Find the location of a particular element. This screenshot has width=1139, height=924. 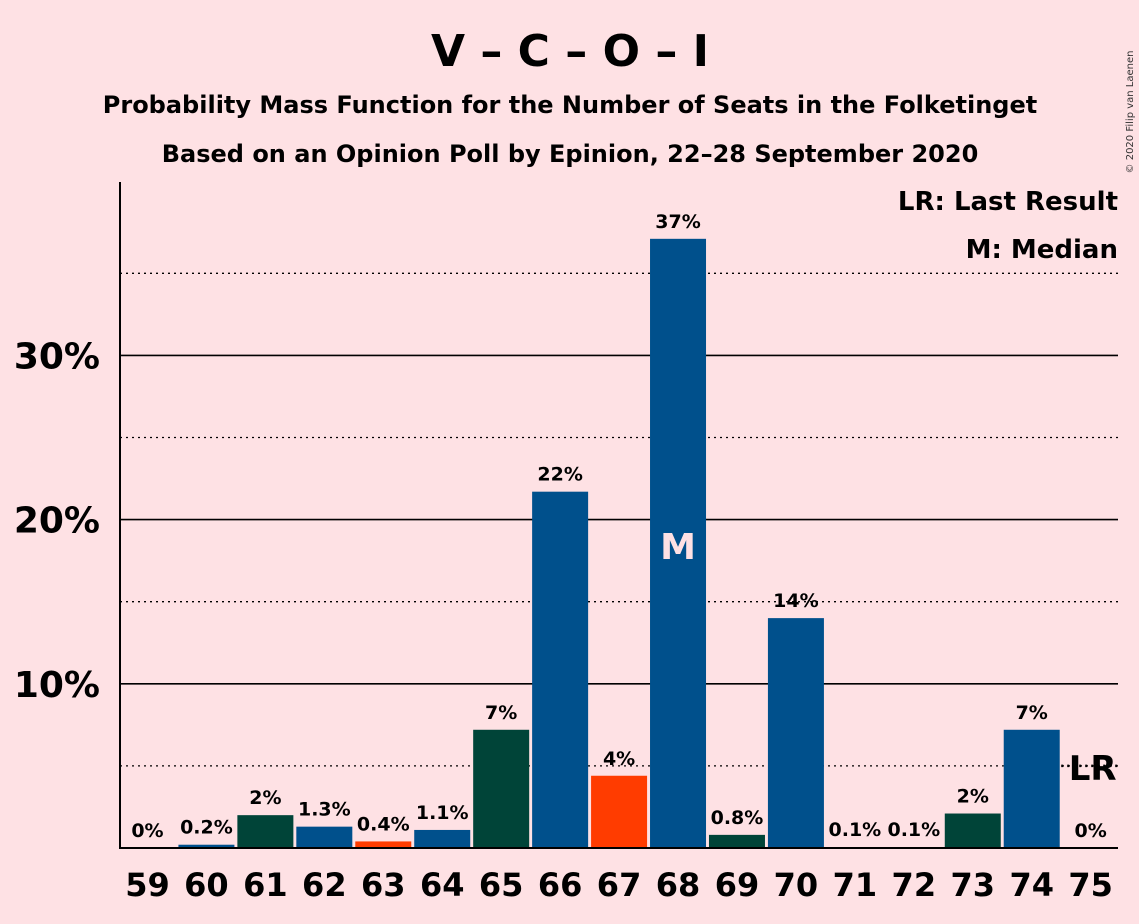

value-label-63: 0.4% is located at coordinates (383, 824).